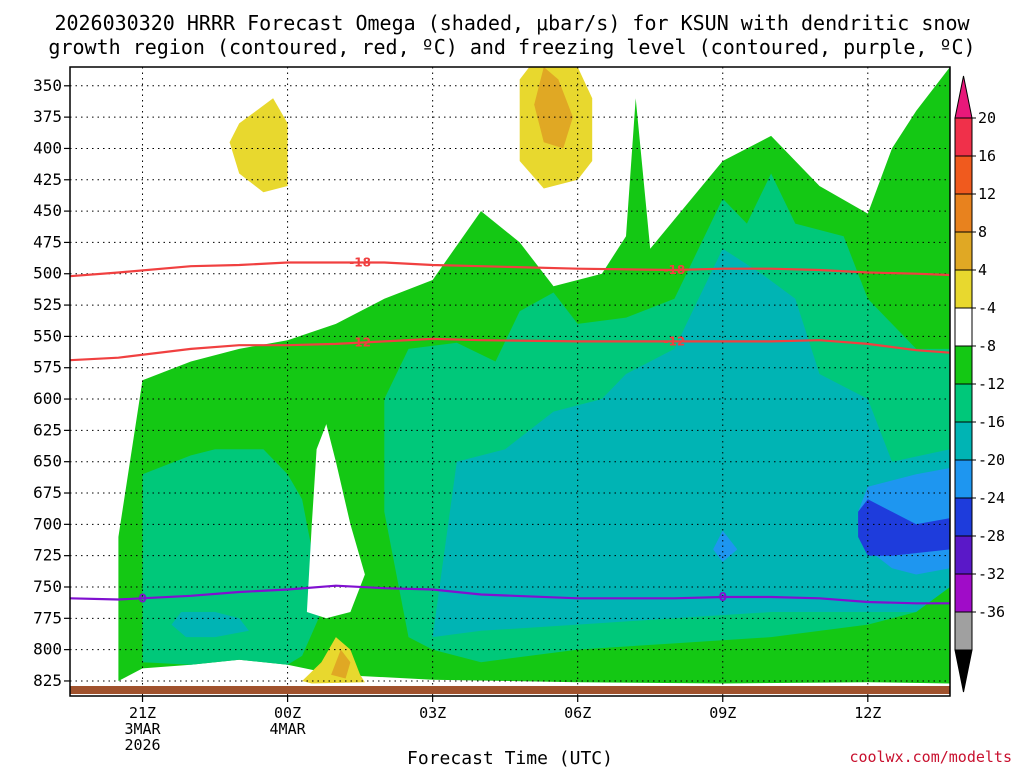 Image resolution: width=1024 pixels, height=768 pixels. Describe the element at coordinates (47, 116) in the screenshot. I see `y-tick-label-1: 375` at that location.